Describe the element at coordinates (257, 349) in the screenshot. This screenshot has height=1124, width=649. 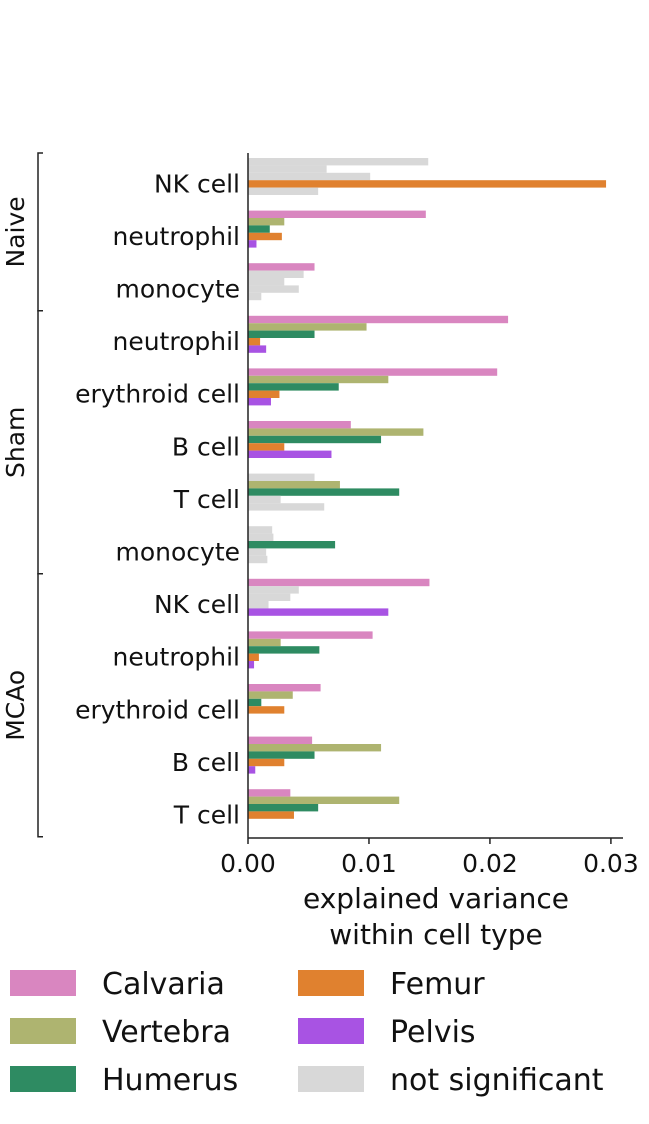
I see `bar-sham-neutrophil-pelvis` at that location.